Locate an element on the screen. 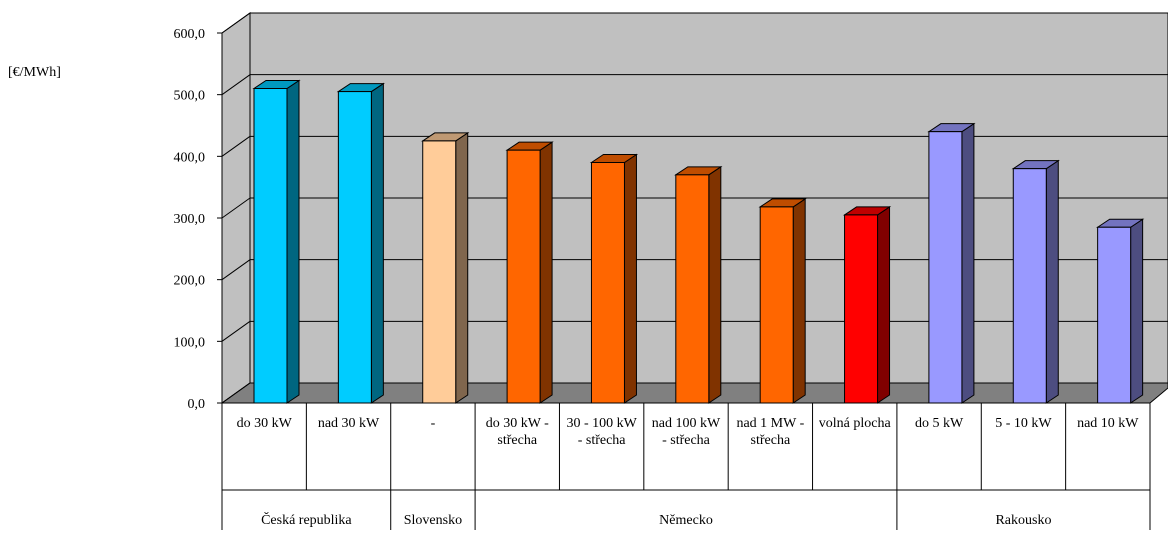 The height and width of the screenshot is (535, 1168). x-tick-label: do 30 kW - střecha is located at coordinates (517, 432).